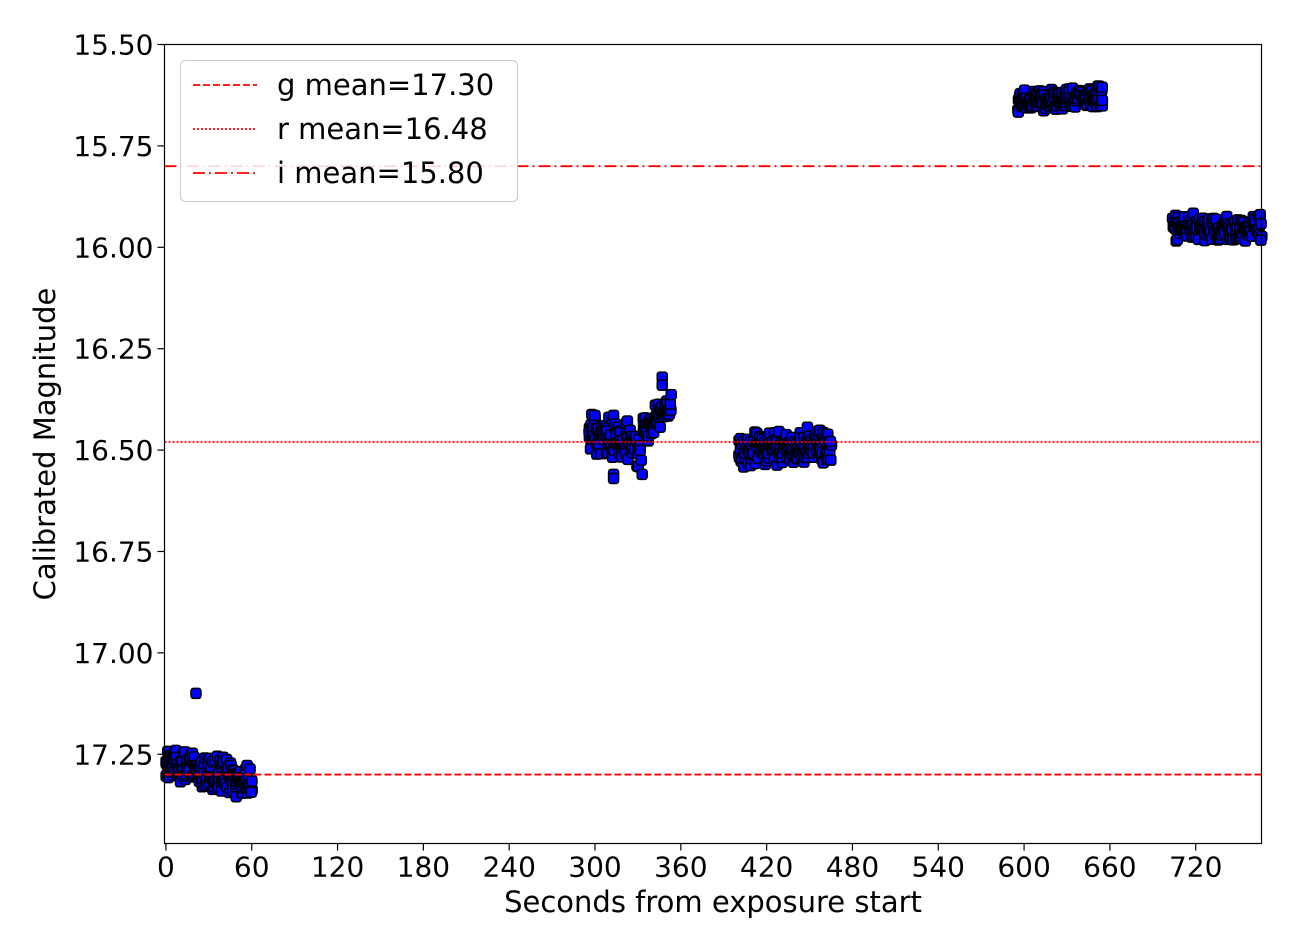  What do you see at coordinates (166, 867) in the screenshot?
I see `x-tick-label-0: 0` at bounding box center [166, 867].